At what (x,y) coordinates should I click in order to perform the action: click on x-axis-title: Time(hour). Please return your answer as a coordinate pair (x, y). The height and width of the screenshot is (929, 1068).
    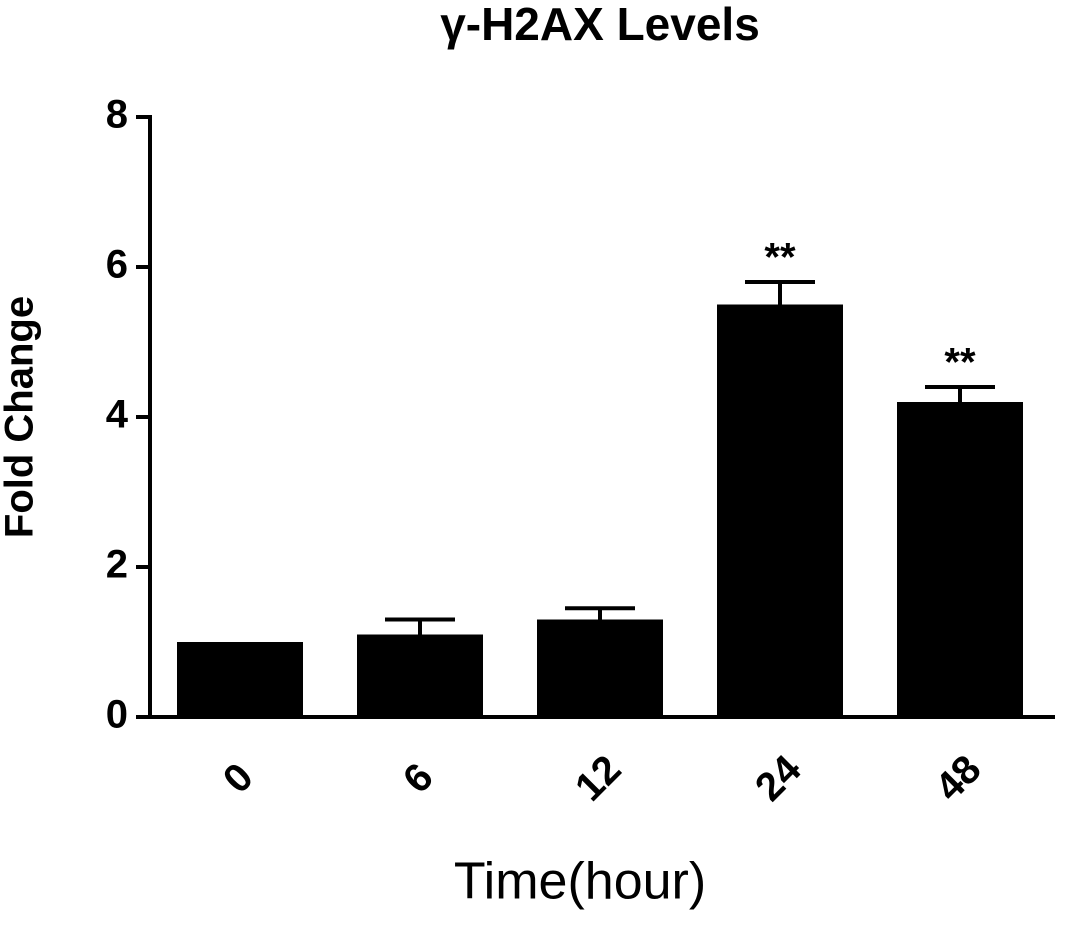
    Looking at the image, I should click on (580, 882).